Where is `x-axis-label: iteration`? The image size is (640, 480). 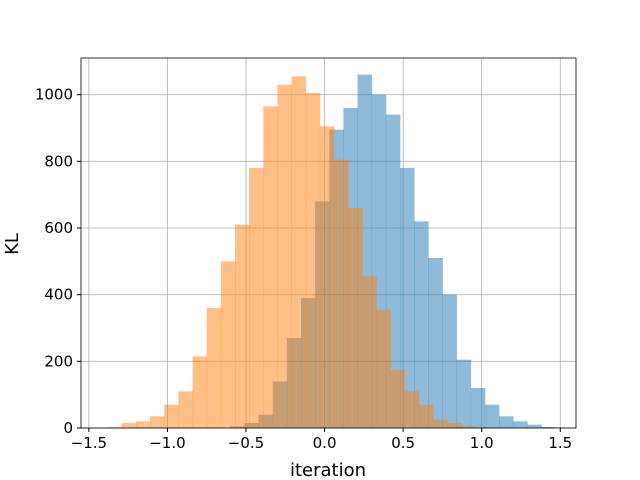 x-axis-label: iteration is located at coordinates (328, 470).